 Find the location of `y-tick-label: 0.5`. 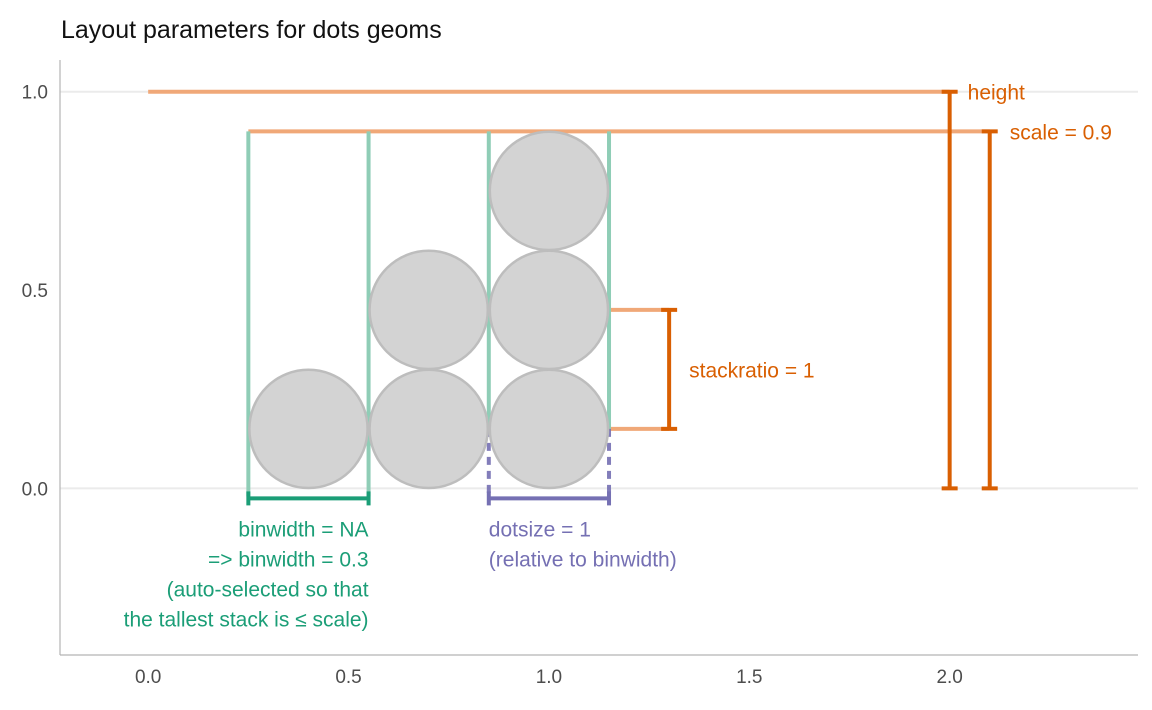

y-tick-label: 0.5 is located at coordinates (35, 291).